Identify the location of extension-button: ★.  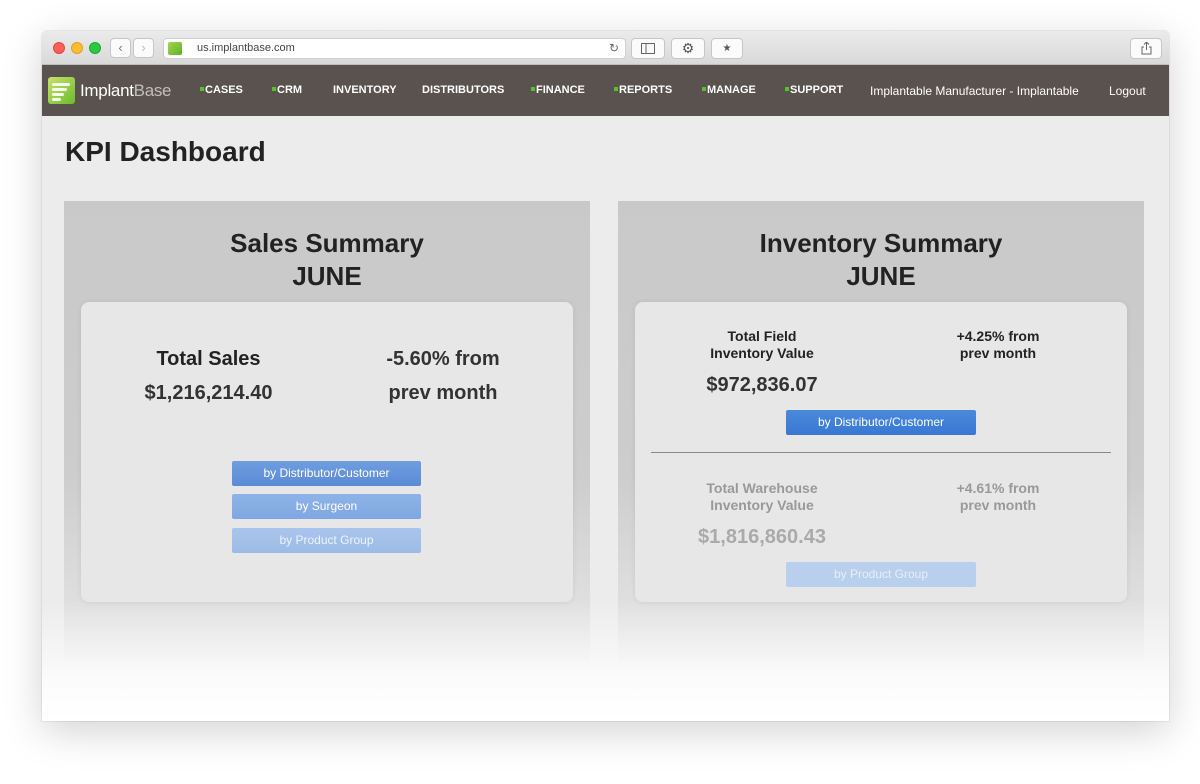
(727, 48).